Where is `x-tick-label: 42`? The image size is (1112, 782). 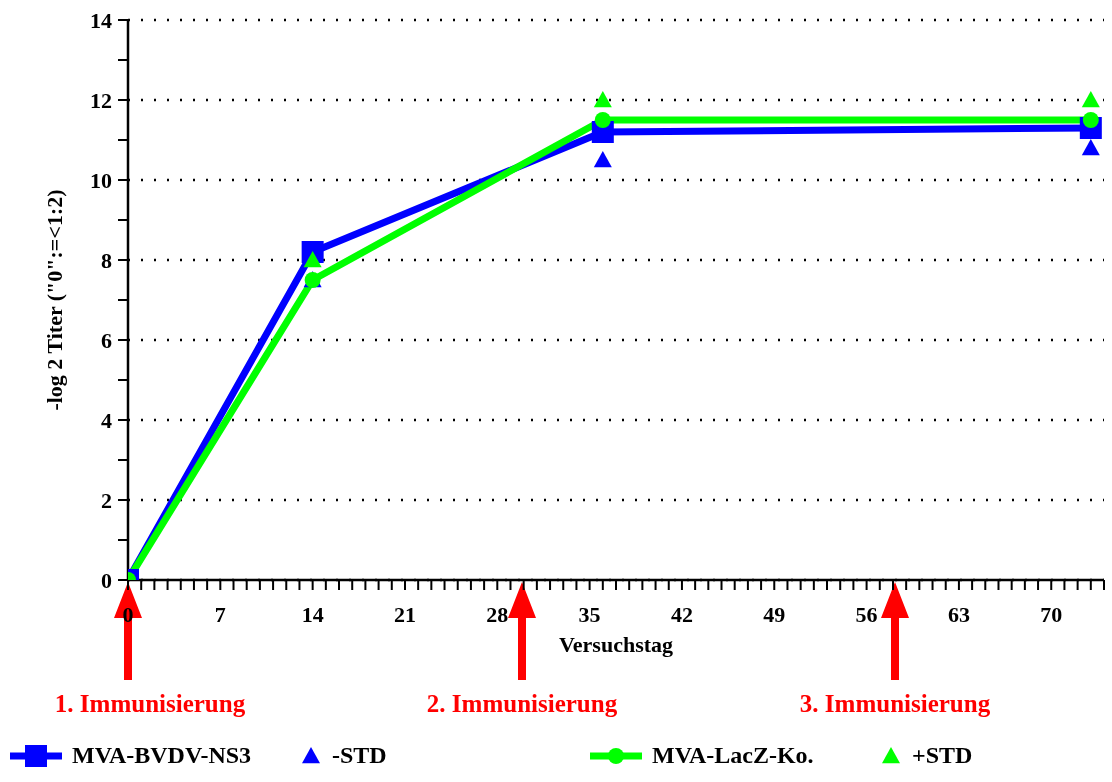 x-tick-label: 42 is located at coordinates (681, 614).